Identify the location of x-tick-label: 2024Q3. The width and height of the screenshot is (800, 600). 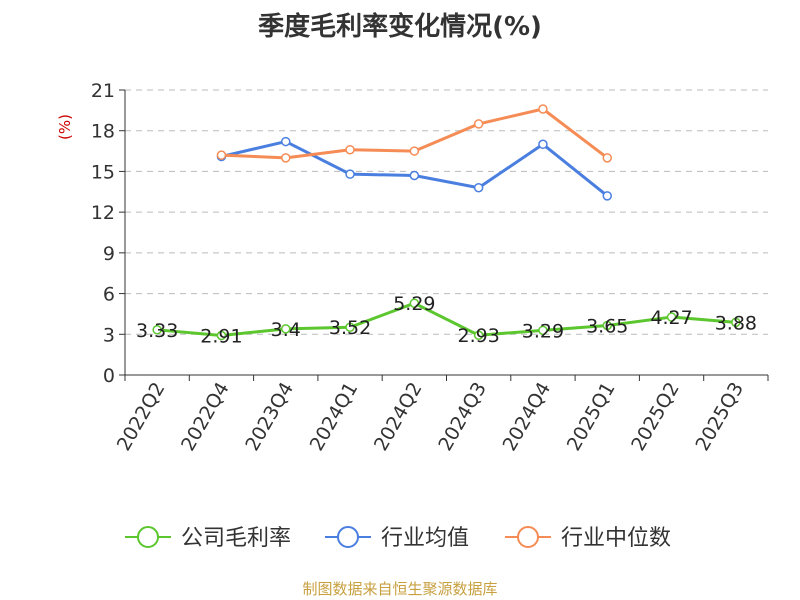
(462, 417).